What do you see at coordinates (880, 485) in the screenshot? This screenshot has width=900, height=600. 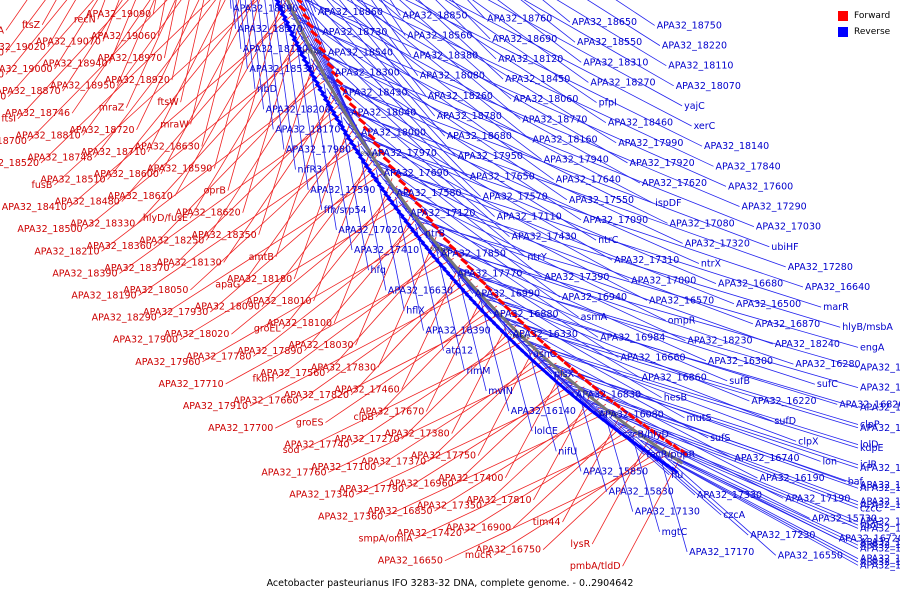 I see `gene-label: APA32_17720` at bounding box center [880, 485].